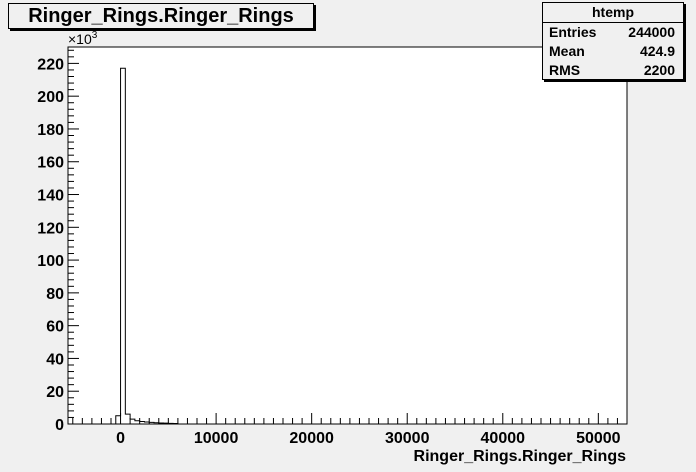 Image resolution: width=696 pixels, height=472 pixels. Describe the element at coordinates (120, 438) in the screenshot. I see `x-tick-label: 0` at that location.